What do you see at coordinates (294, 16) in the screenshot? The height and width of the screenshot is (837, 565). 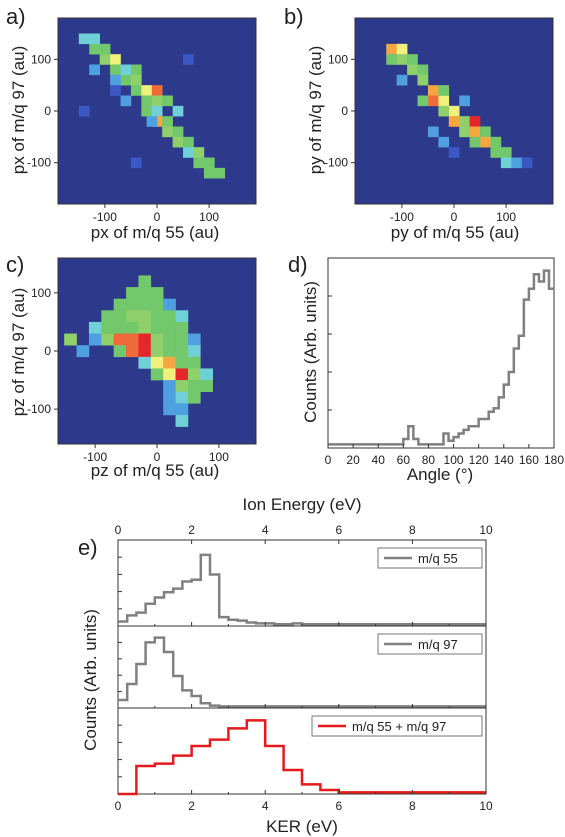 I see `panel-letter-b: b)` at bounding box center [294, 16].